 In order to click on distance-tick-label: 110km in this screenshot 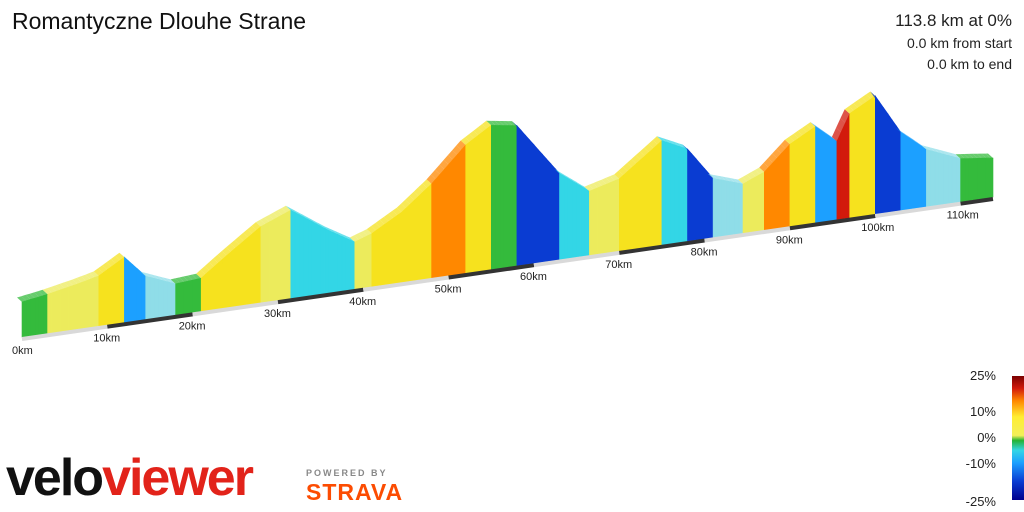, I will do `click(963, 216)`.